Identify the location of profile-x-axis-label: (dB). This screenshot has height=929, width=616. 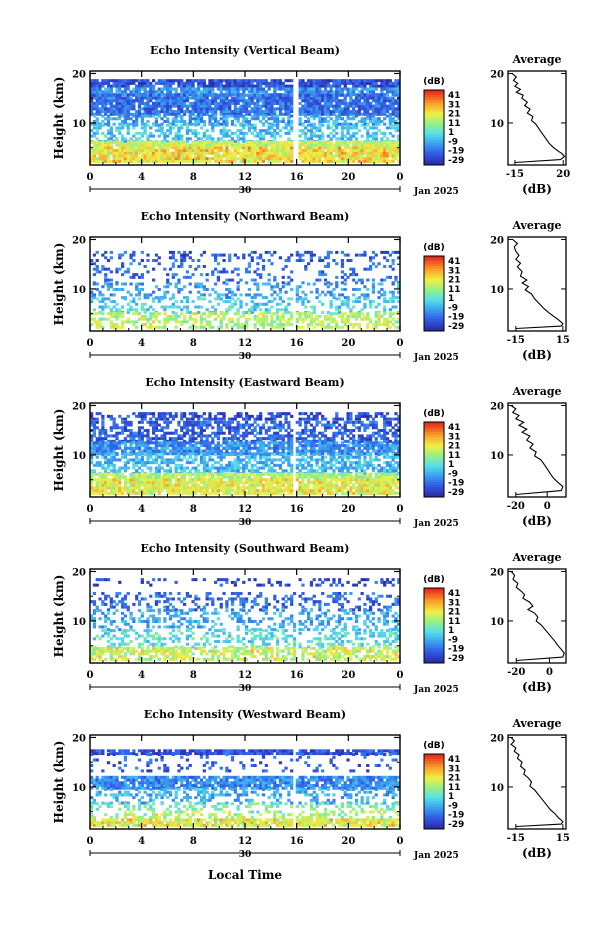
(537, 355).